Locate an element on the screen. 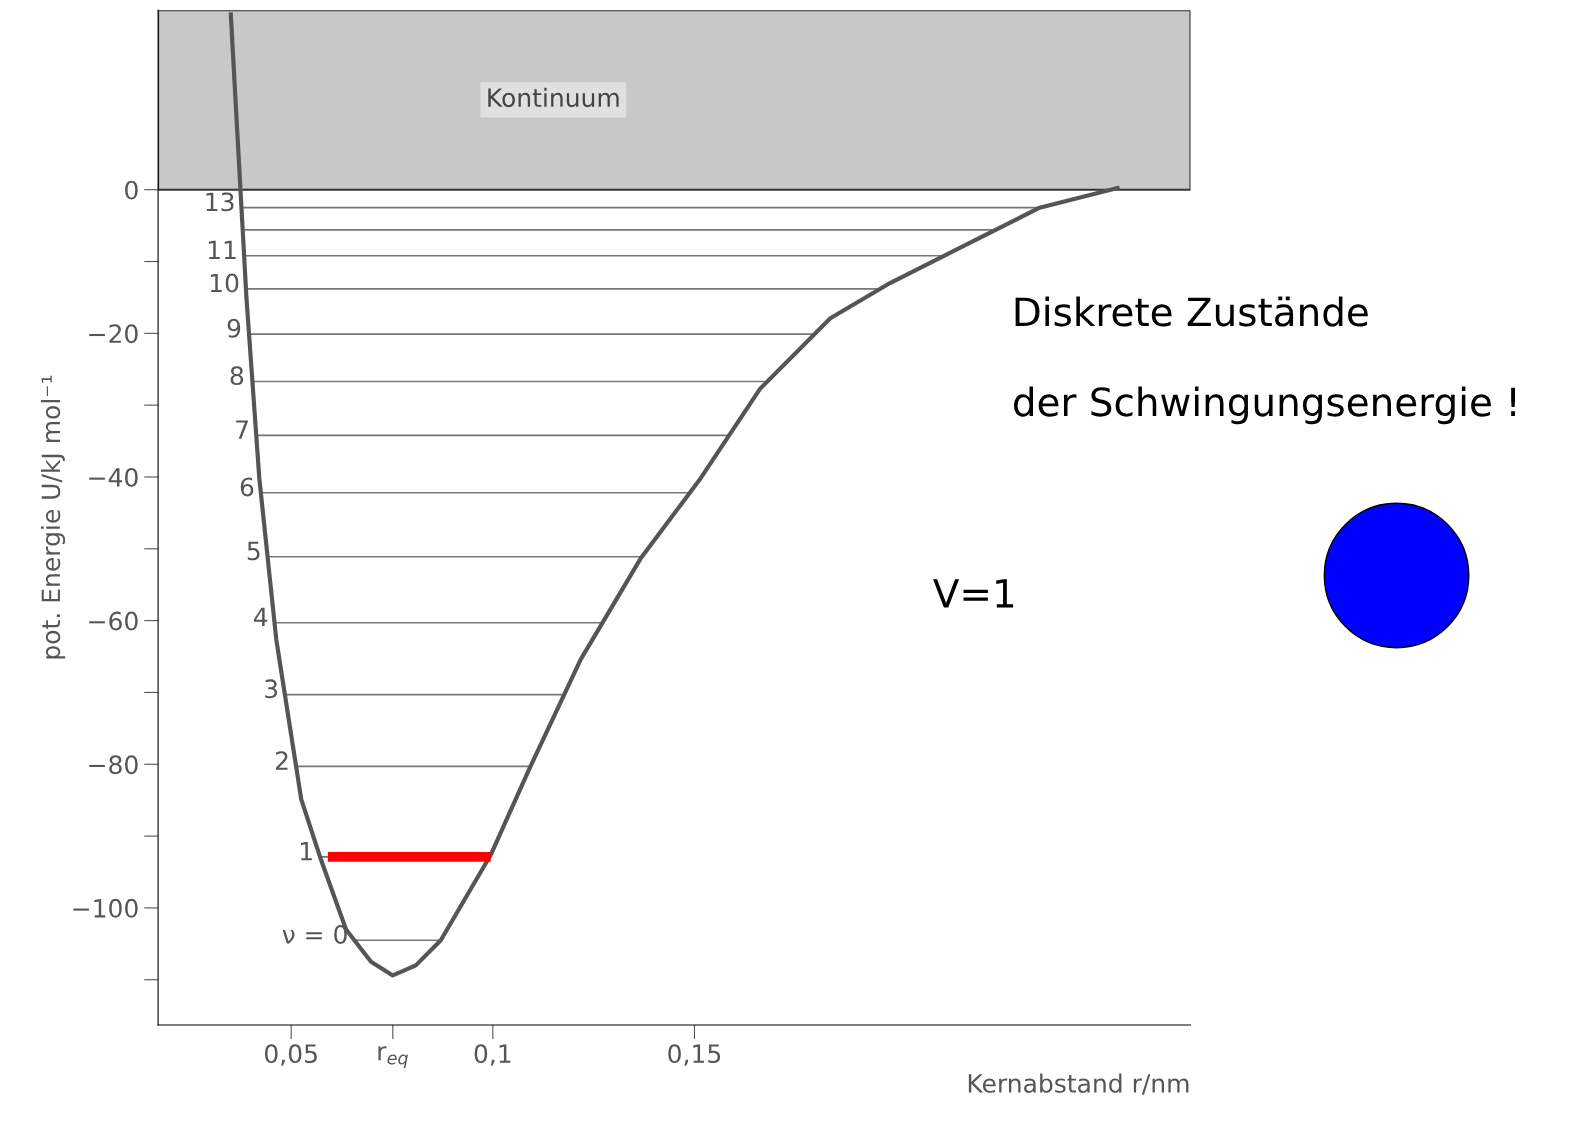 This screenshot has height=1126, width=1581. annotation: 3 is located at coordinates (271, 689).